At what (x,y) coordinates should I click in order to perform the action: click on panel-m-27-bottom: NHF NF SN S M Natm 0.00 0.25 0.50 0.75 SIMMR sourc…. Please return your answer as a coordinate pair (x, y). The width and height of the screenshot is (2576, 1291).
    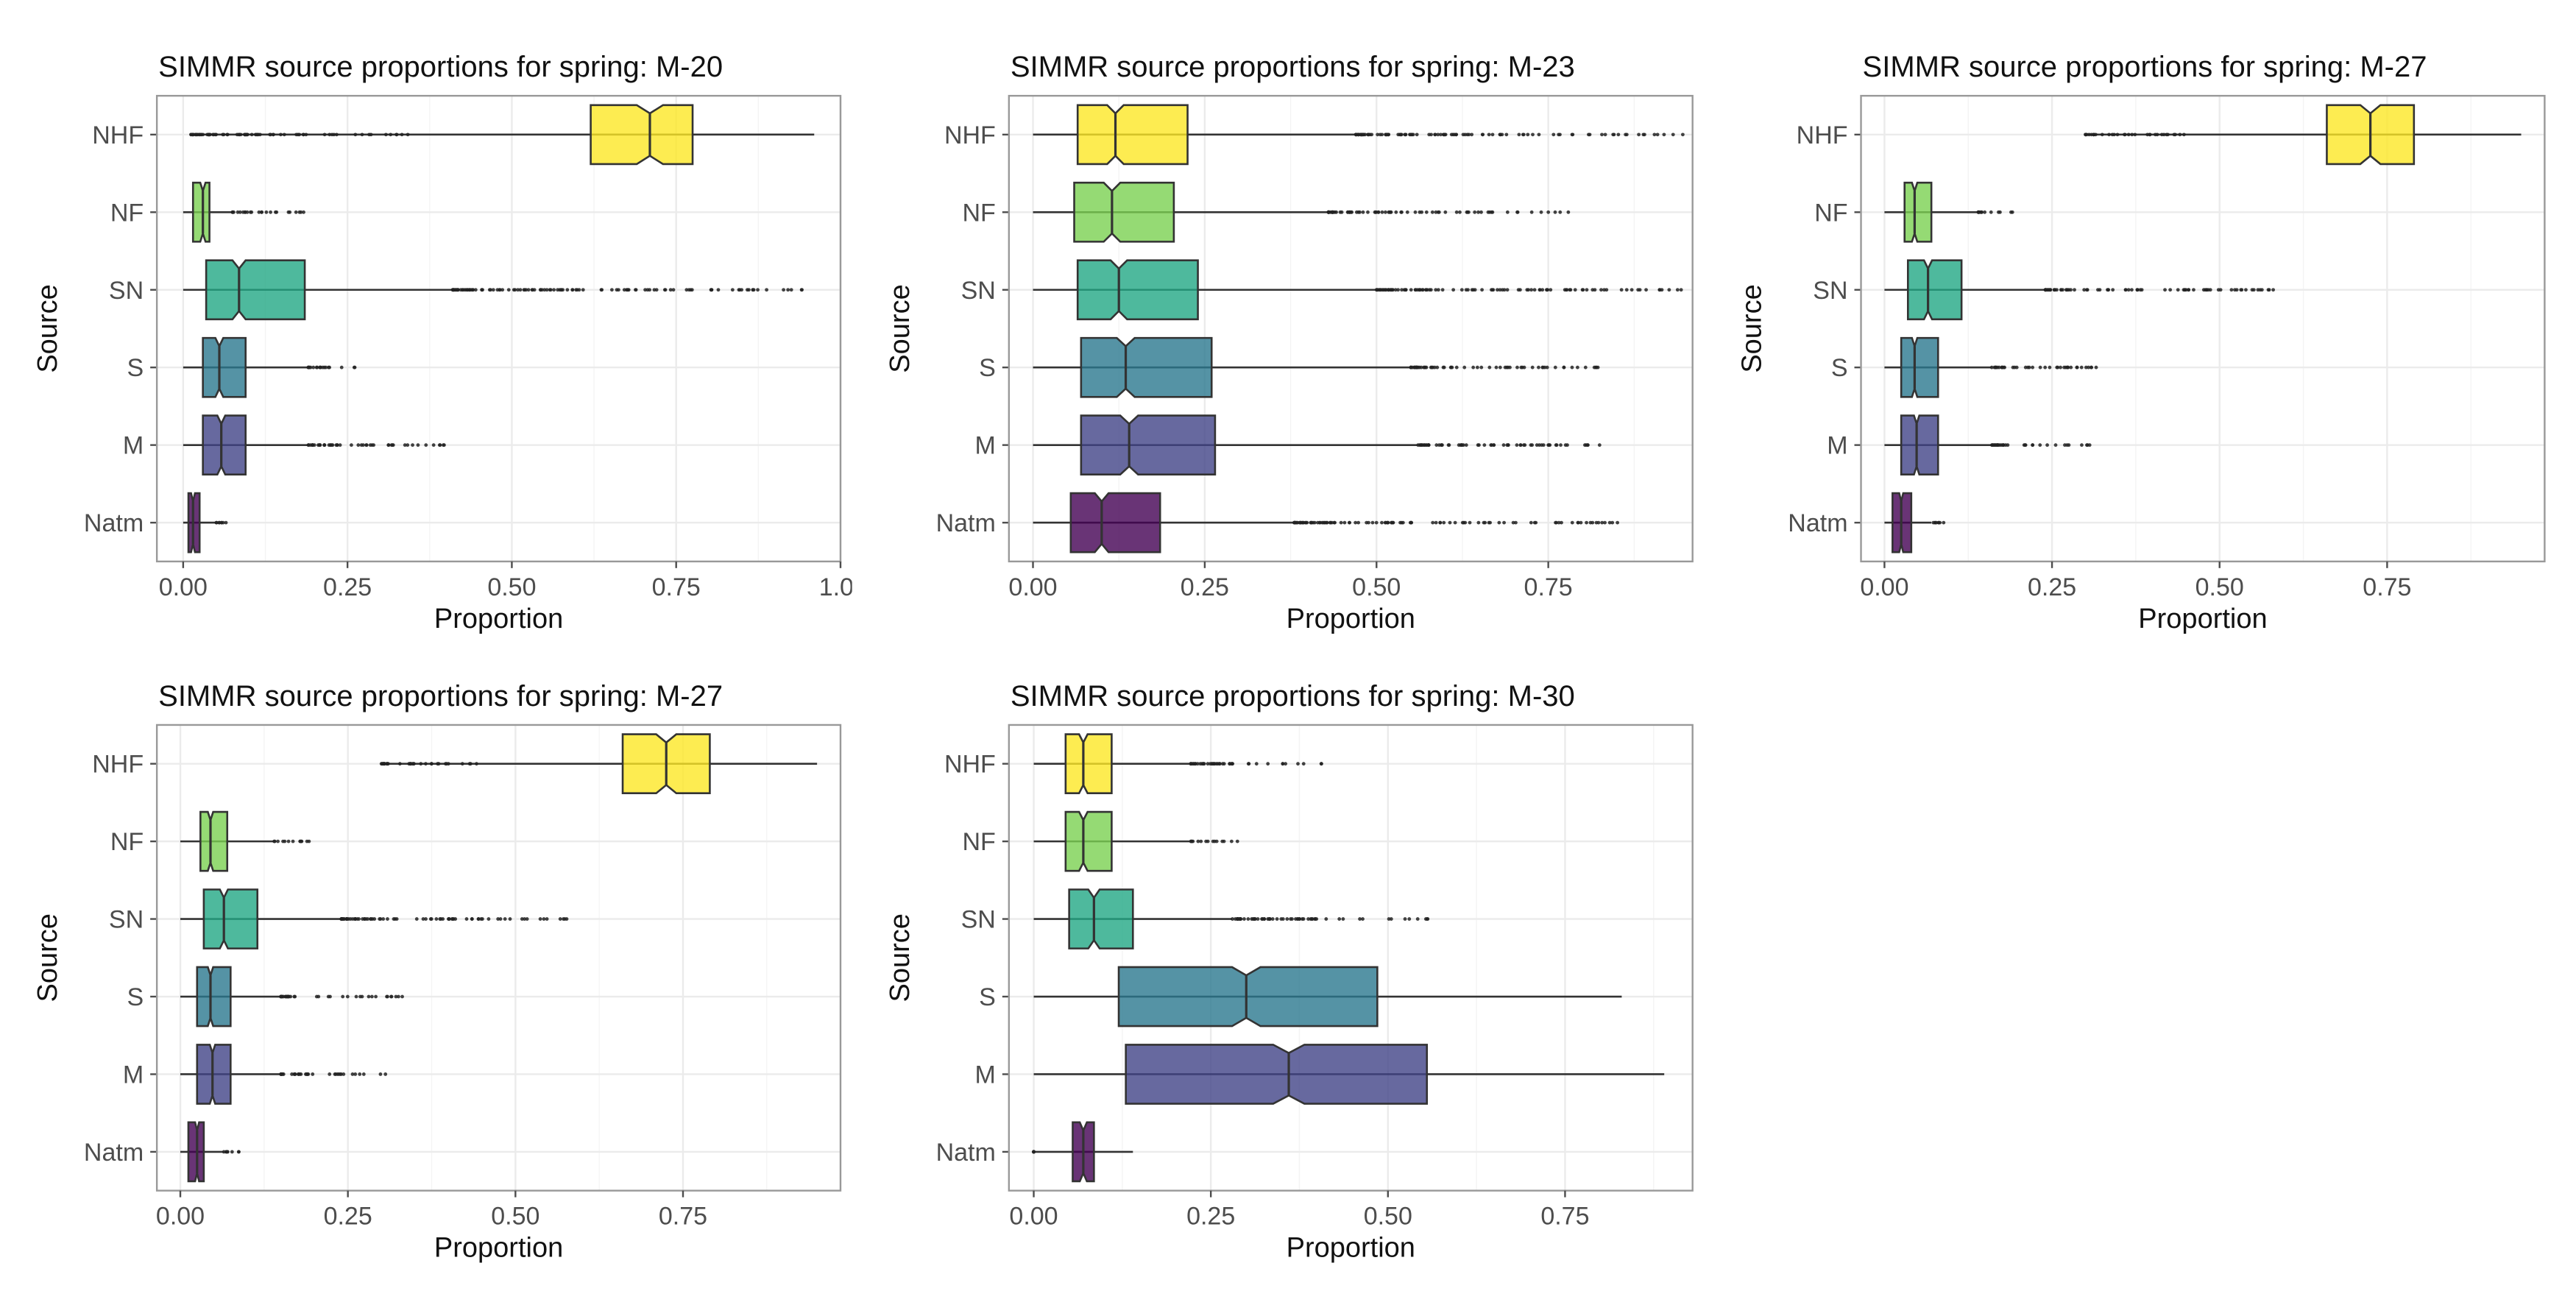
    Looking at the image, I should click on (437, 972).